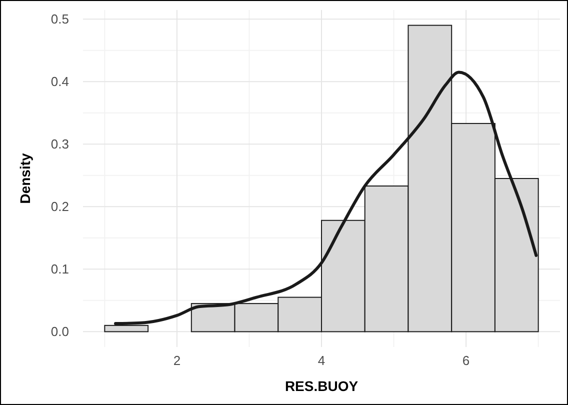 The height and width of the screenshot is (405, 568). What do you see at coordinates (322, 360) in the screenshot?
I see `x-tick-label: 4` at bounding box center [322, 360].